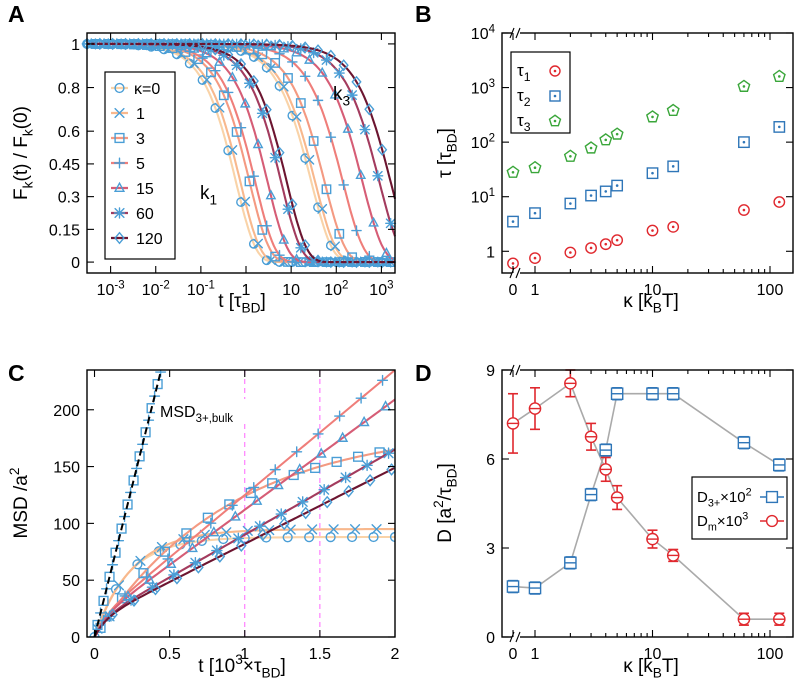 The image size is (805, 687). Describe the element at coordinates (19, 503) in the screenshot. I see `y-axis-label-c: MSD /a2` at that location.